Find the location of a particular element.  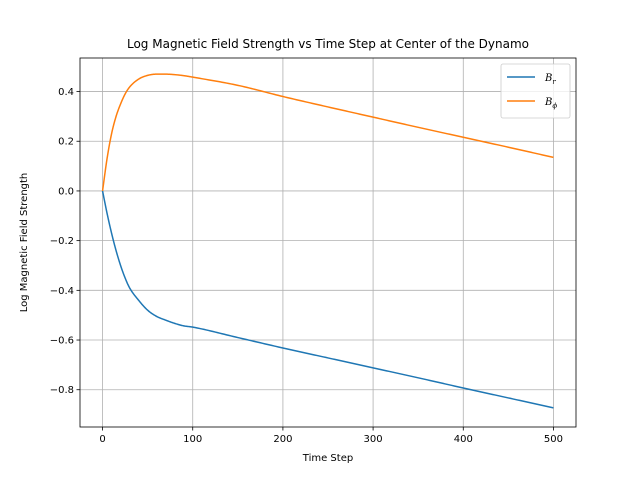

y-tick-label: 0.0 is located at coordinates (66, 191).